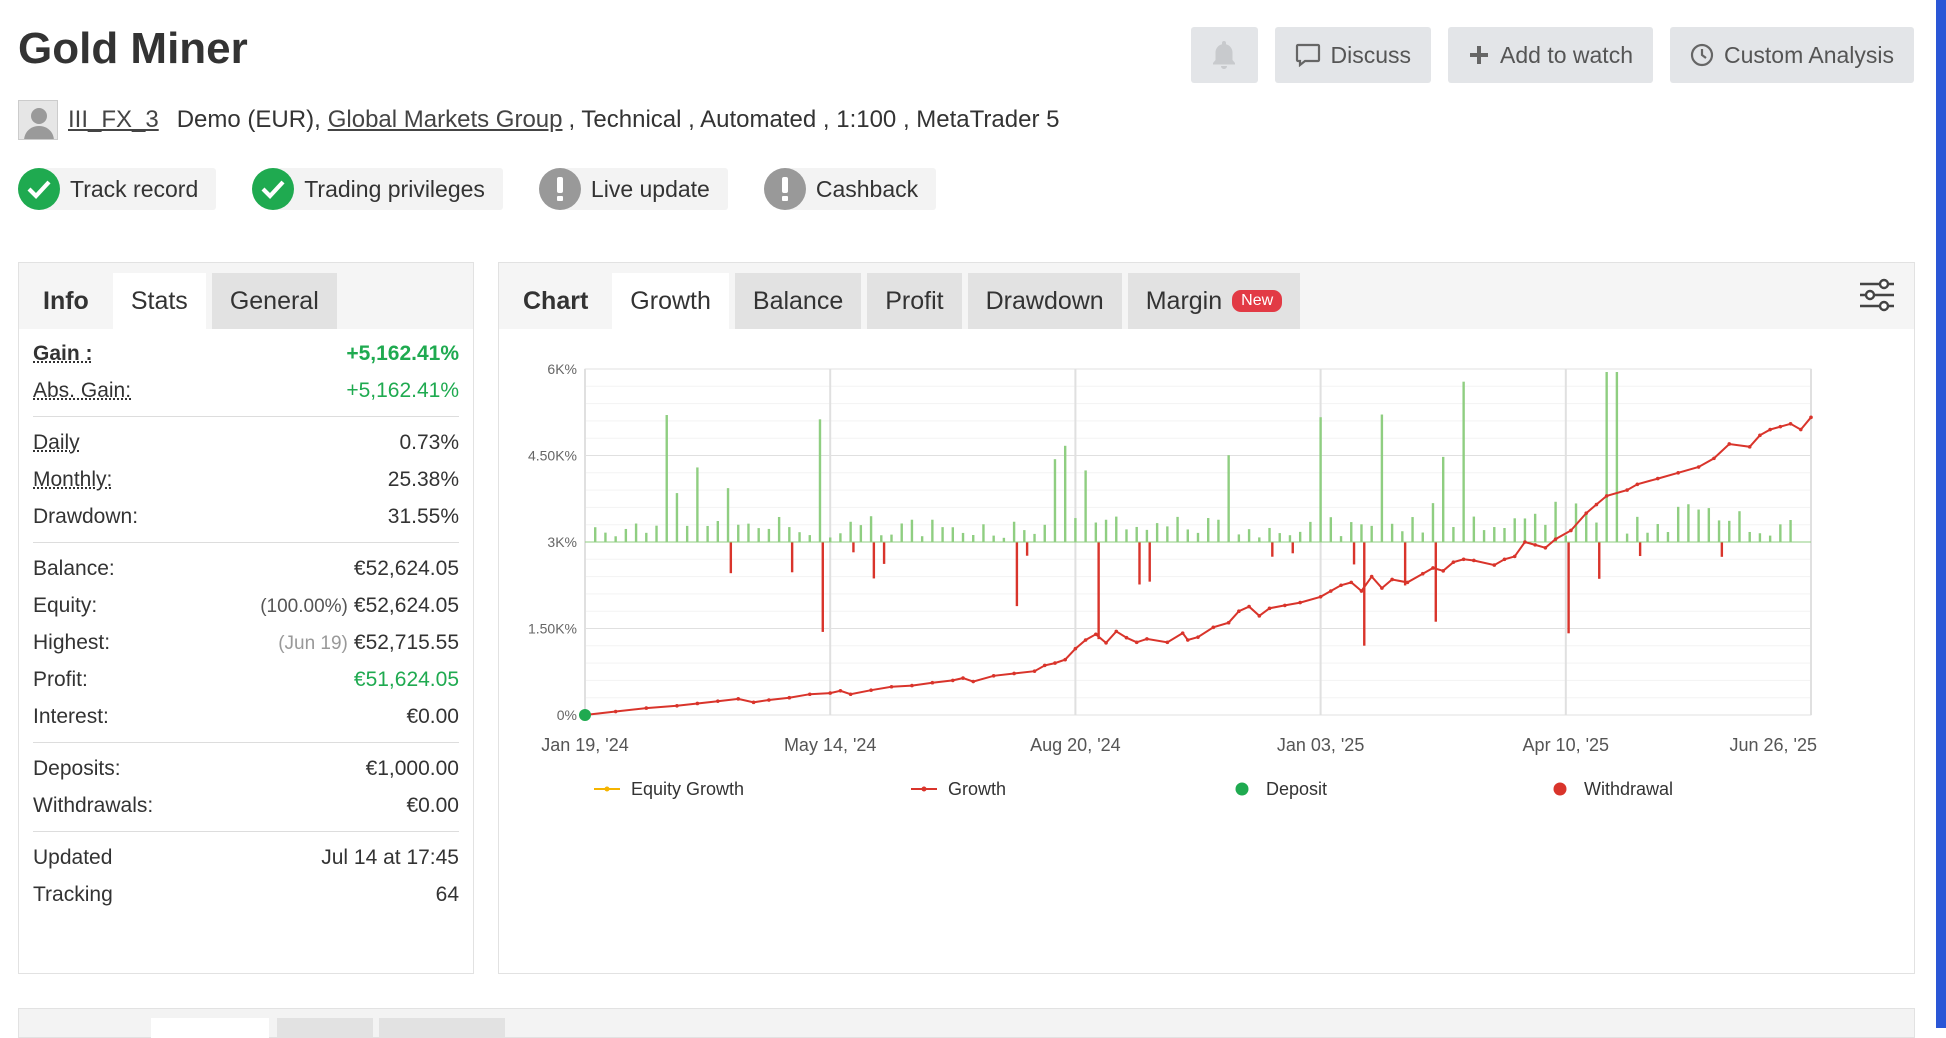 The height and width of the screenshot is (1038, 1946). I want to click on stat-label: Equity:, so click(65, 605).